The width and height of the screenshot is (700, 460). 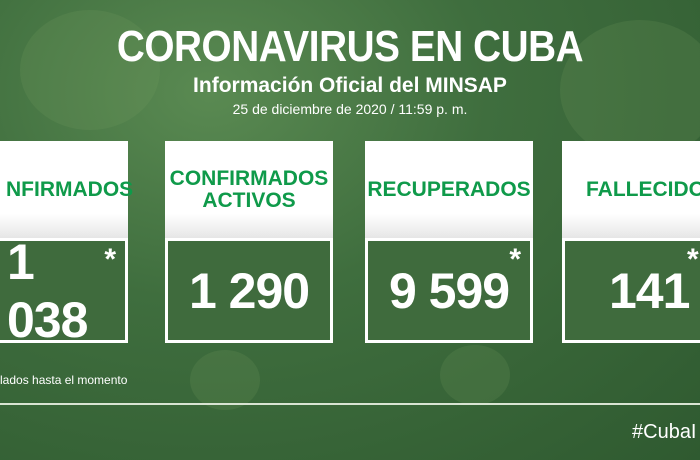 I want to click on card-label: CONFIRMADOS ACTIVOS, so click(x=249, y=189).